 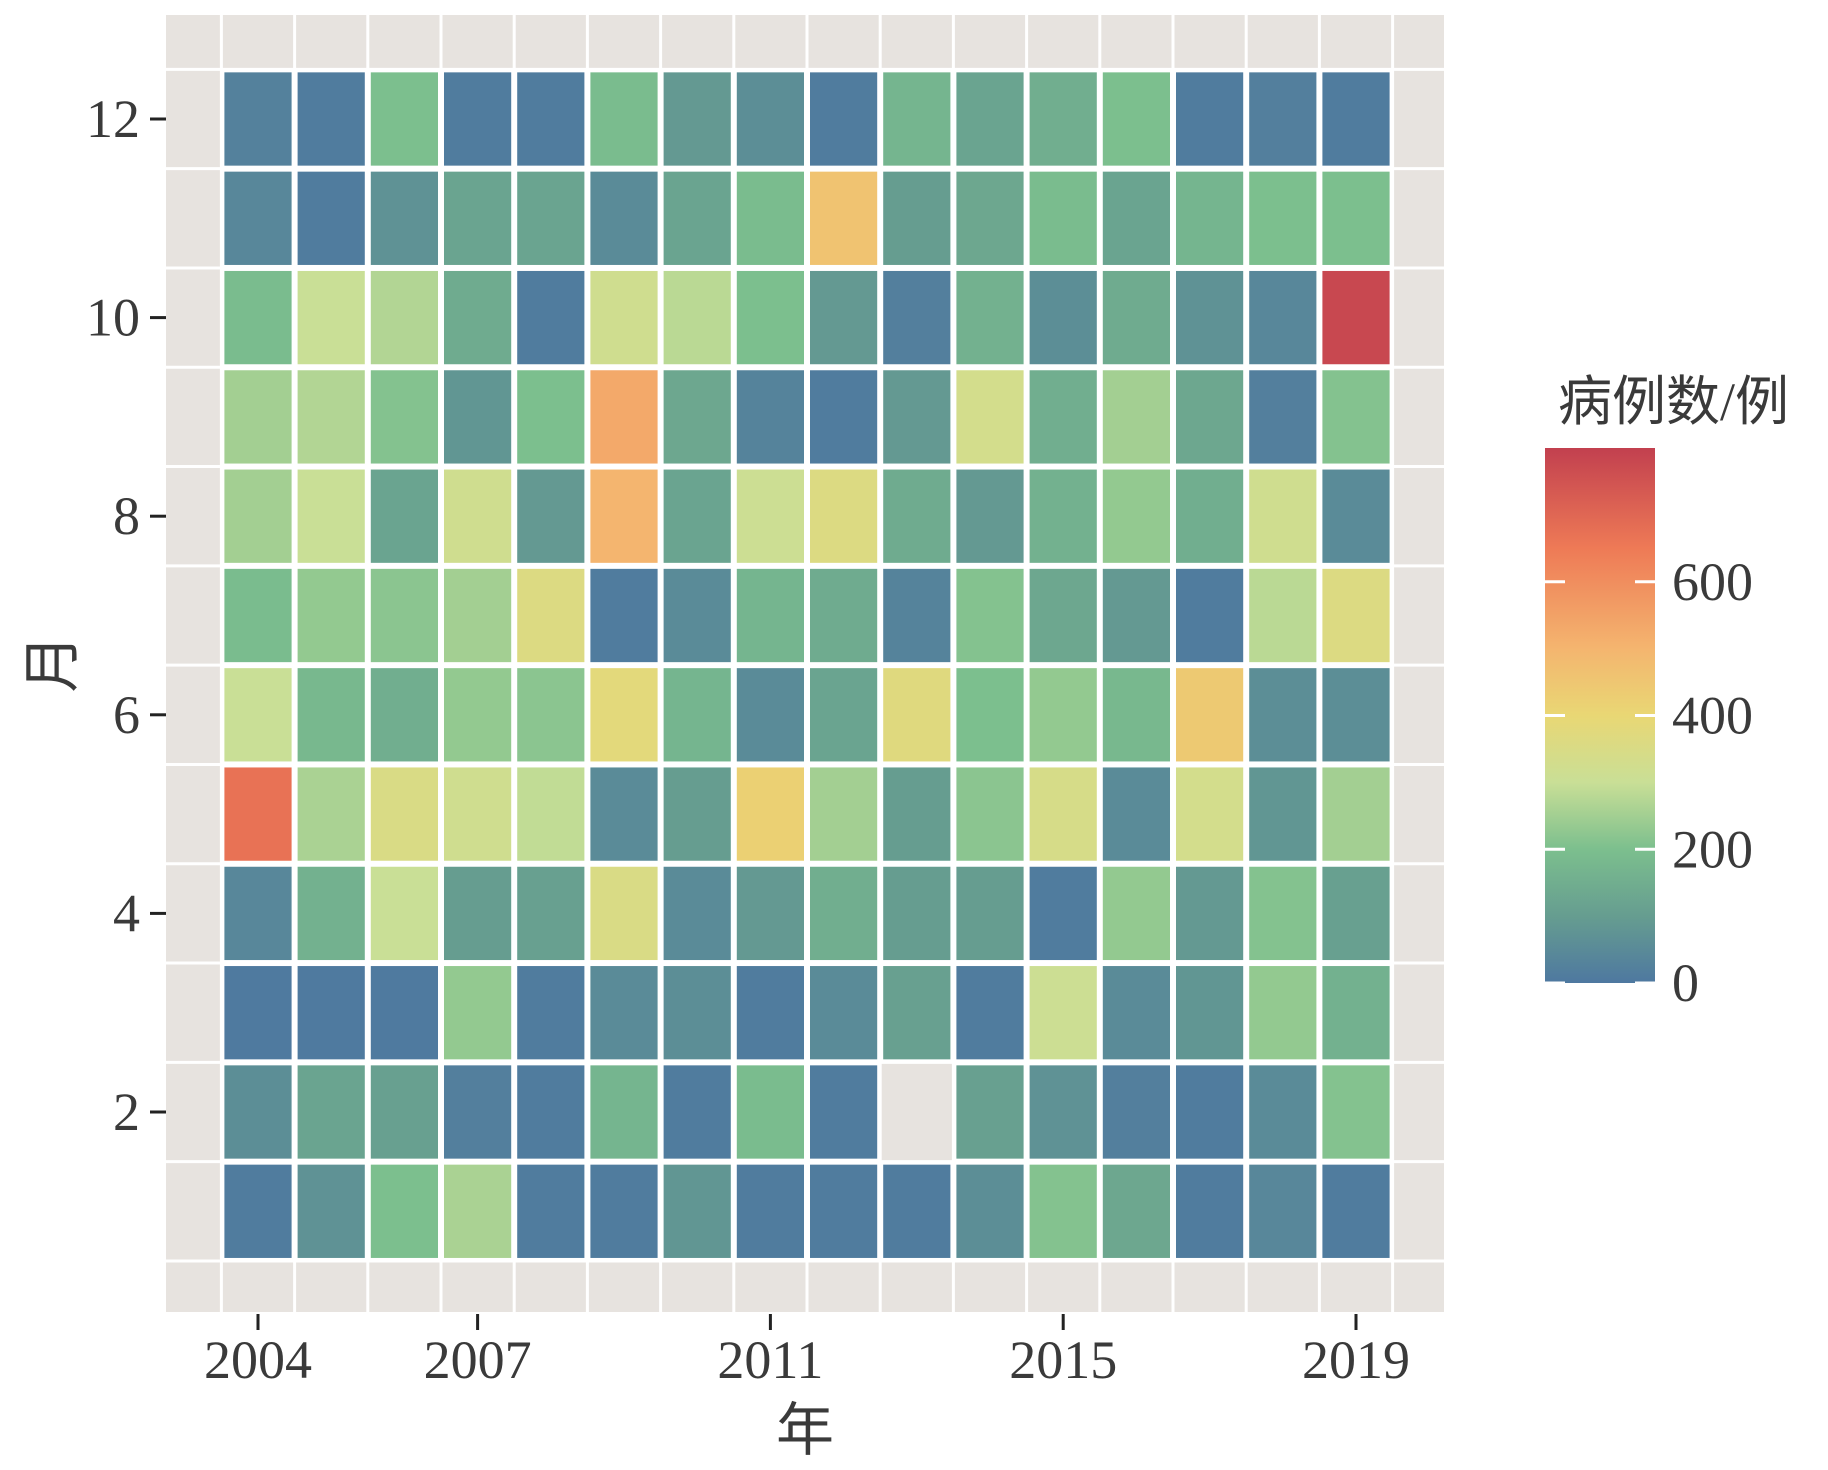 I want to click on legend: 病例数/例 0 200 400 600, so click(x=1667, y=692).